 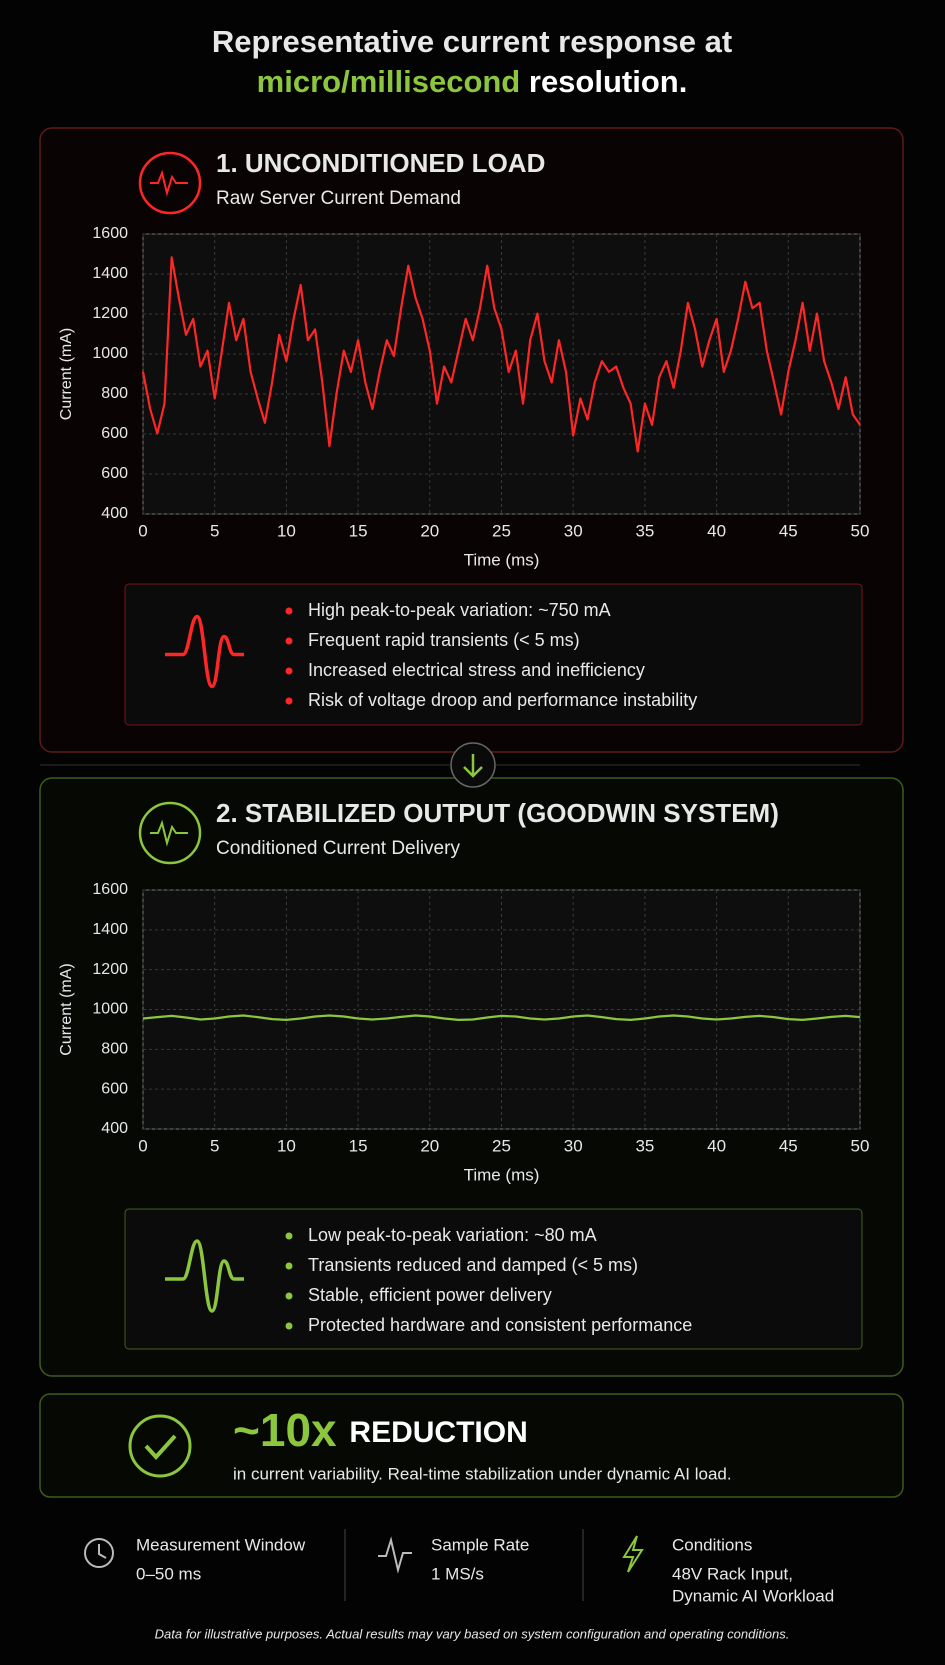 What do you see at coordinates (633, 1554) in the screenshot?
I see `bolt-icon` at bounding box center [633, 1554].